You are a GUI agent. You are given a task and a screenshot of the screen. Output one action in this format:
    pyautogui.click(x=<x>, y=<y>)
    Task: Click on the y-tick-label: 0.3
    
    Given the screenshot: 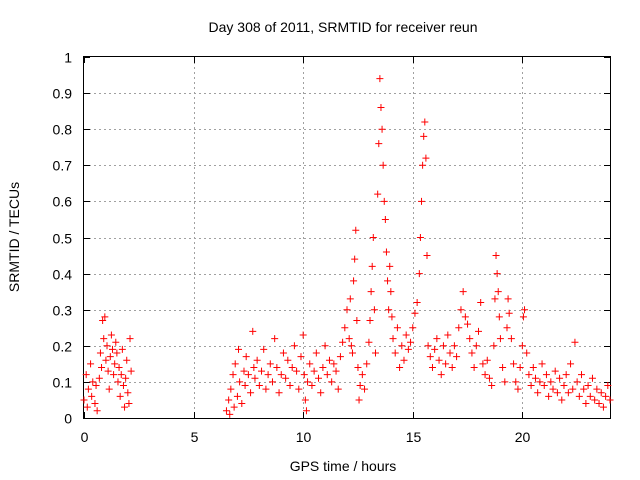 What is the action you would take?
    pyautogui.click(x=63, y=311)
    